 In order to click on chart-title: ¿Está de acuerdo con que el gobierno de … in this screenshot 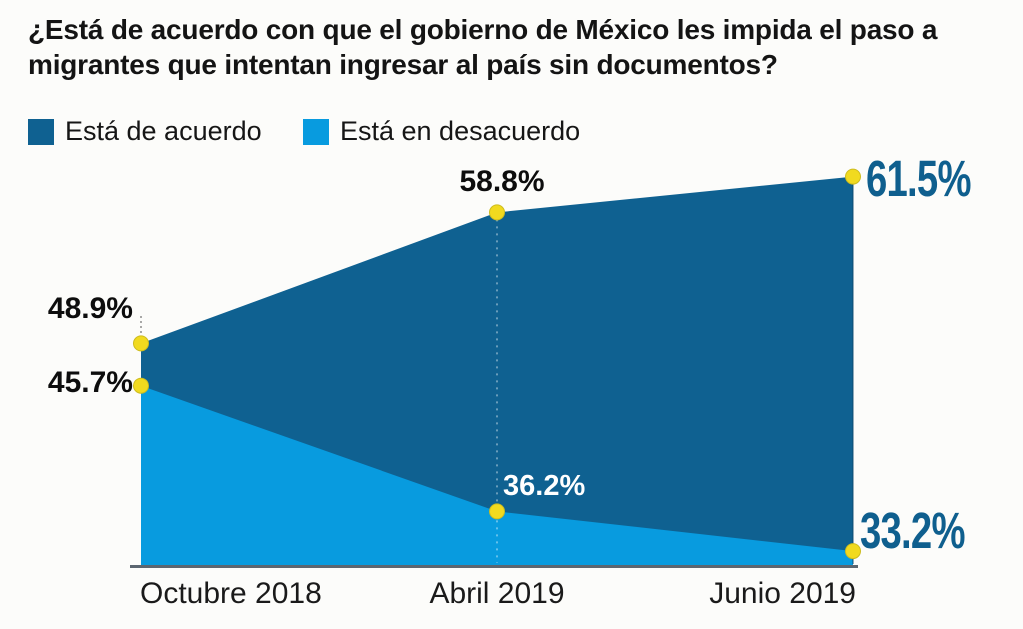, I will do `click(483, 47)`.